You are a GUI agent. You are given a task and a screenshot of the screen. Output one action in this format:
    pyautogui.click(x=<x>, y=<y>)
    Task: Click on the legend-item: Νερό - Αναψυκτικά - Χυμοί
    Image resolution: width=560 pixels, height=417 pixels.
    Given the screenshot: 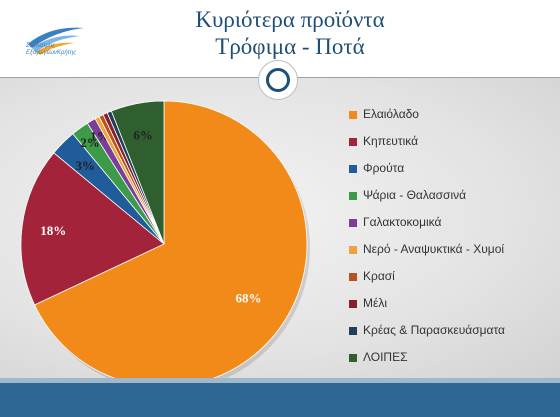 What is the action you would take?
    pyautogui.click(x=454, y=255)
    